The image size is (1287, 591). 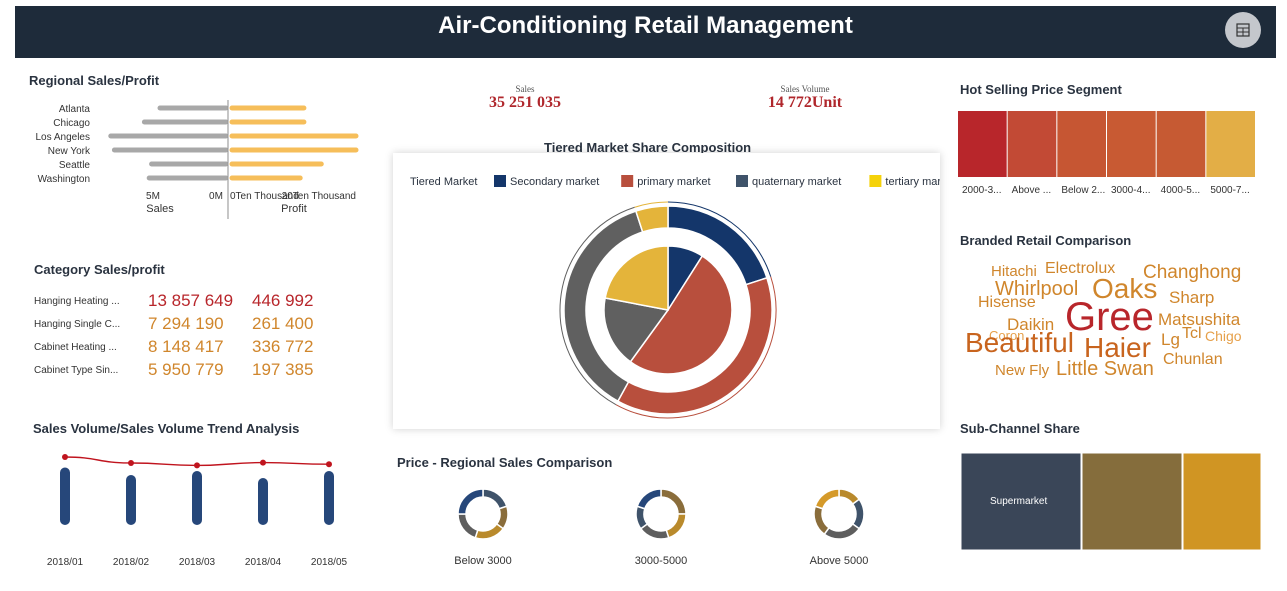 I want to click on legend-title: Tiered Market, so click(x=443, y=182).